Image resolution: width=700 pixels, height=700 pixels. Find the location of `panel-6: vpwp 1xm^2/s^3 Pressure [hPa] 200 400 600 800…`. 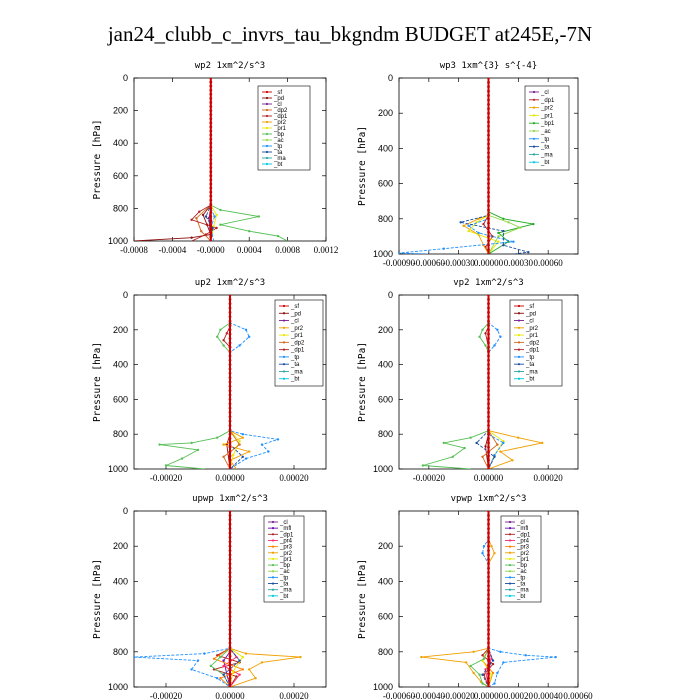

panel-6: vpwp 1xm^2/s^3 Pressure [hPa] 200 400 600 800… is located at coordinates (475, 597).